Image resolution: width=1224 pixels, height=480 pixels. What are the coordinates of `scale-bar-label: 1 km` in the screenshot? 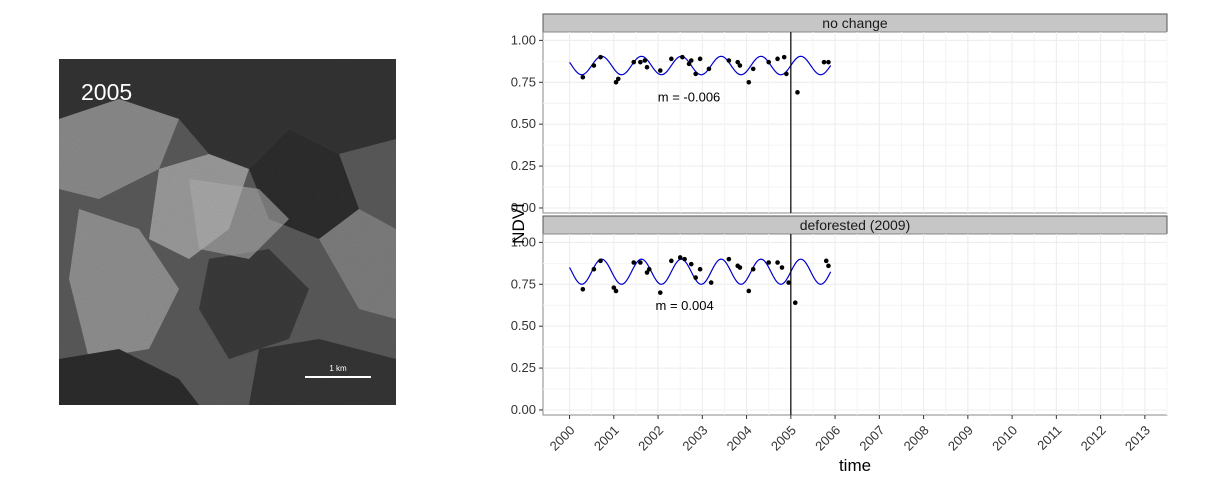 It's located at (338, 368).